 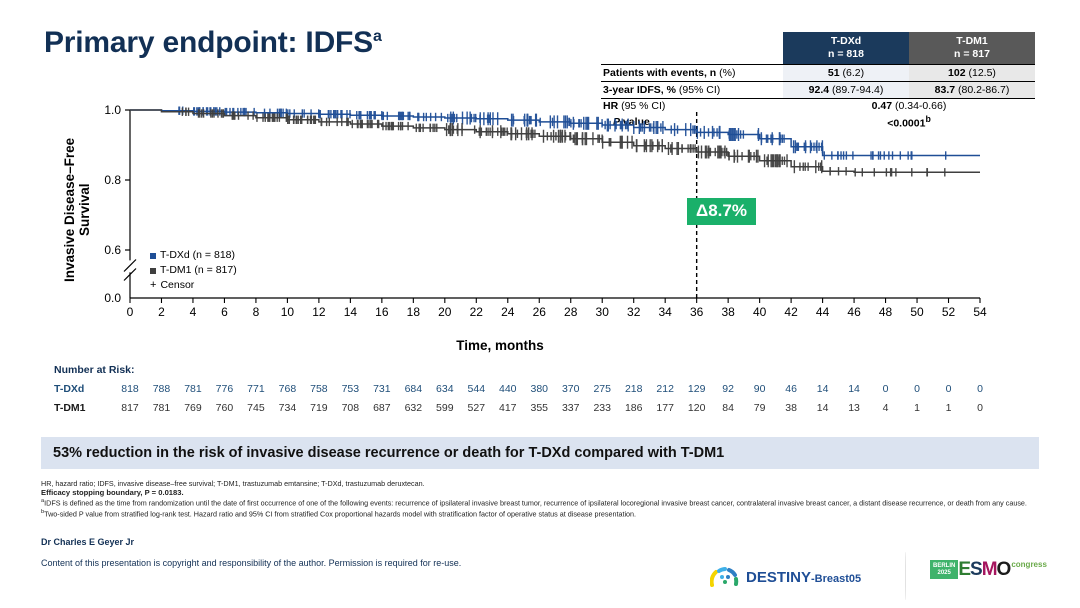 What do you see at coordinates (760, 312) in the screenshot?
I see `svg-text: 40` at bounding box center [760, 312].